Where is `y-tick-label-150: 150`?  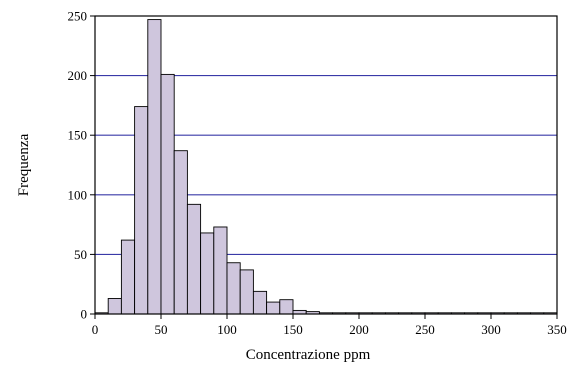 y-tick-label-150: 150 is located at coordinates (78, 135).